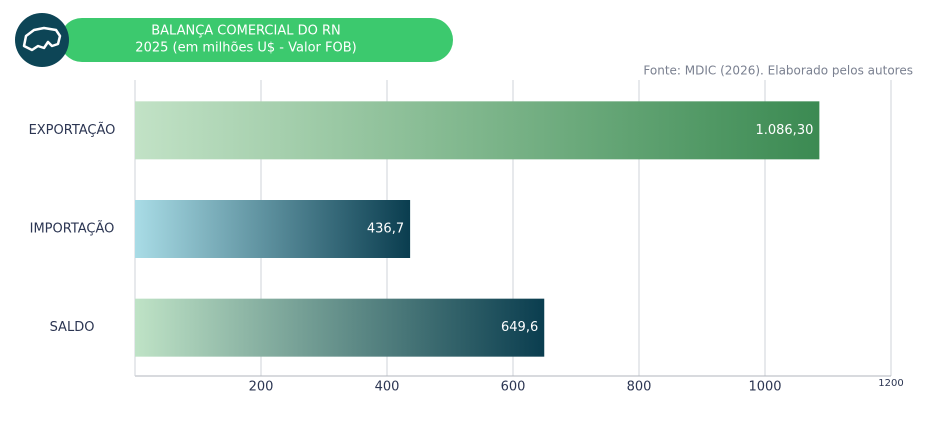  What do you see at coordinates (246, 31) in the screenshot?
I see `chart-title: BALANÇA COMERCIAL DO RN` at bounding box center [246, 31].